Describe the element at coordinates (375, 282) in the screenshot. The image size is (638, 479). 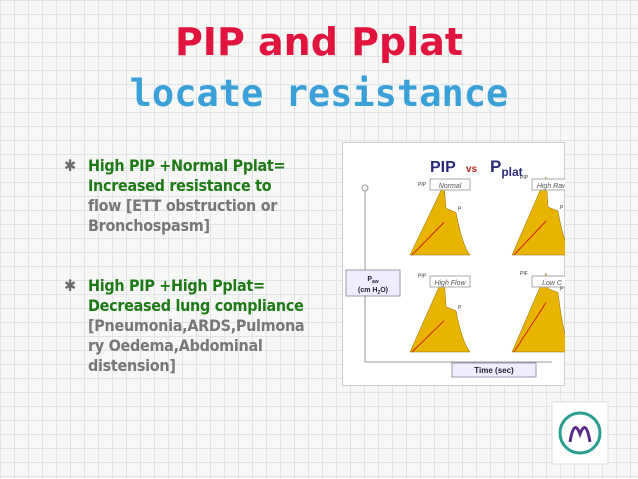
I see `y-label-sub: aw` at that location.